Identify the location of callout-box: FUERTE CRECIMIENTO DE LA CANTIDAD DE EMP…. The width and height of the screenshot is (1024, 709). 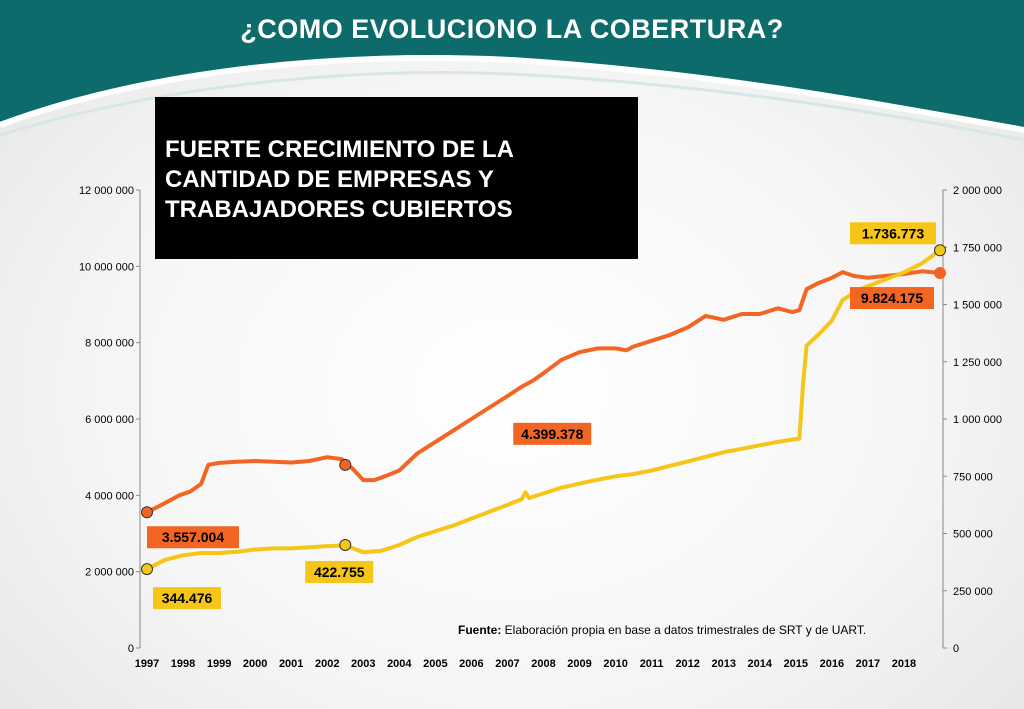
(396, 178).